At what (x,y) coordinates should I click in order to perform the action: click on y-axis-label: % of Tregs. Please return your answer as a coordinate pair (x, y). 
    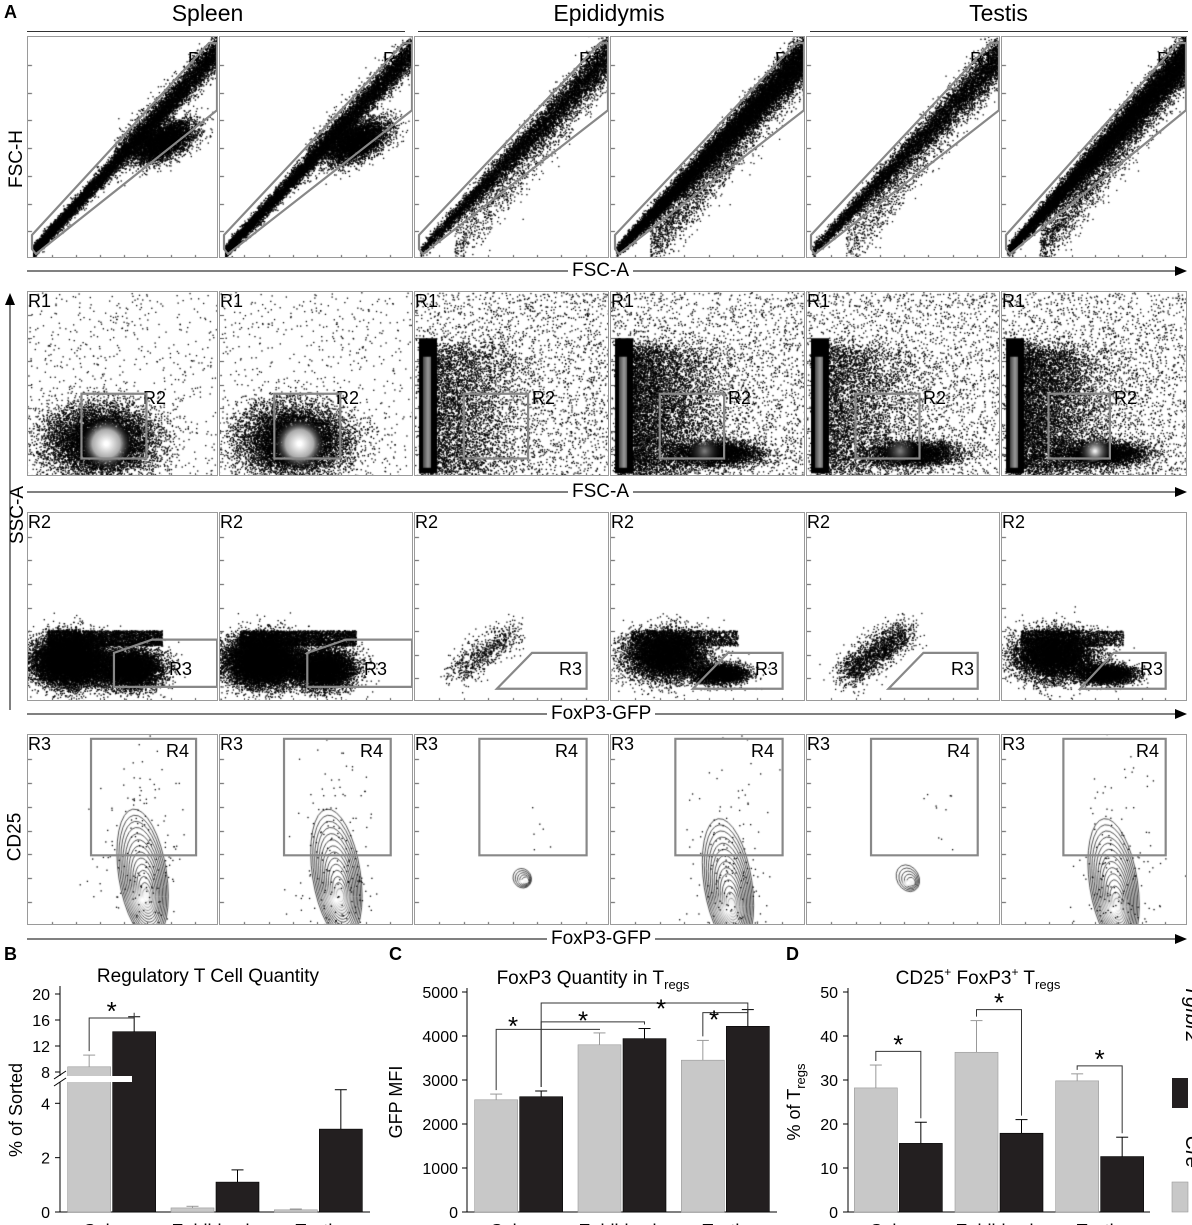
    Looking at the image, I should click on (796, 1101).